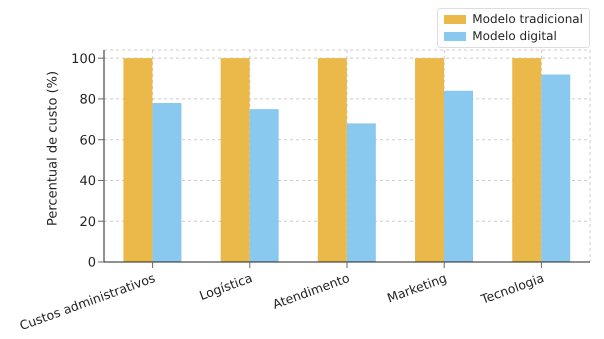 This screenshot has width=604, height=339. I want to click on legend-label: Modelo tradicional, so click(527, 19).